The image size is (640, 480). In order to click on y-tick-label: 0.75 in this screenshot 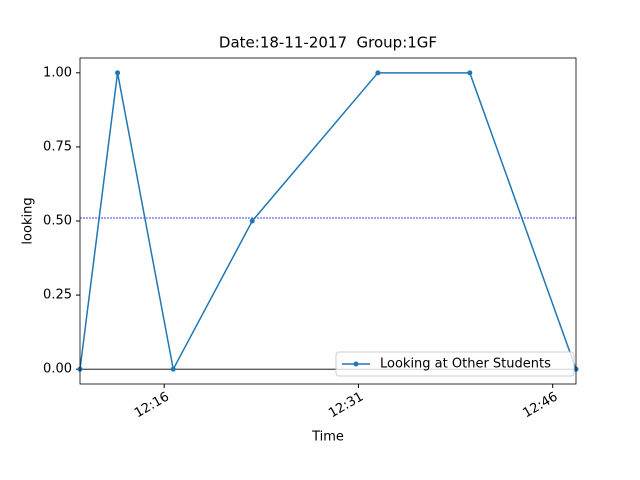, I will do `click(57, 146)`.